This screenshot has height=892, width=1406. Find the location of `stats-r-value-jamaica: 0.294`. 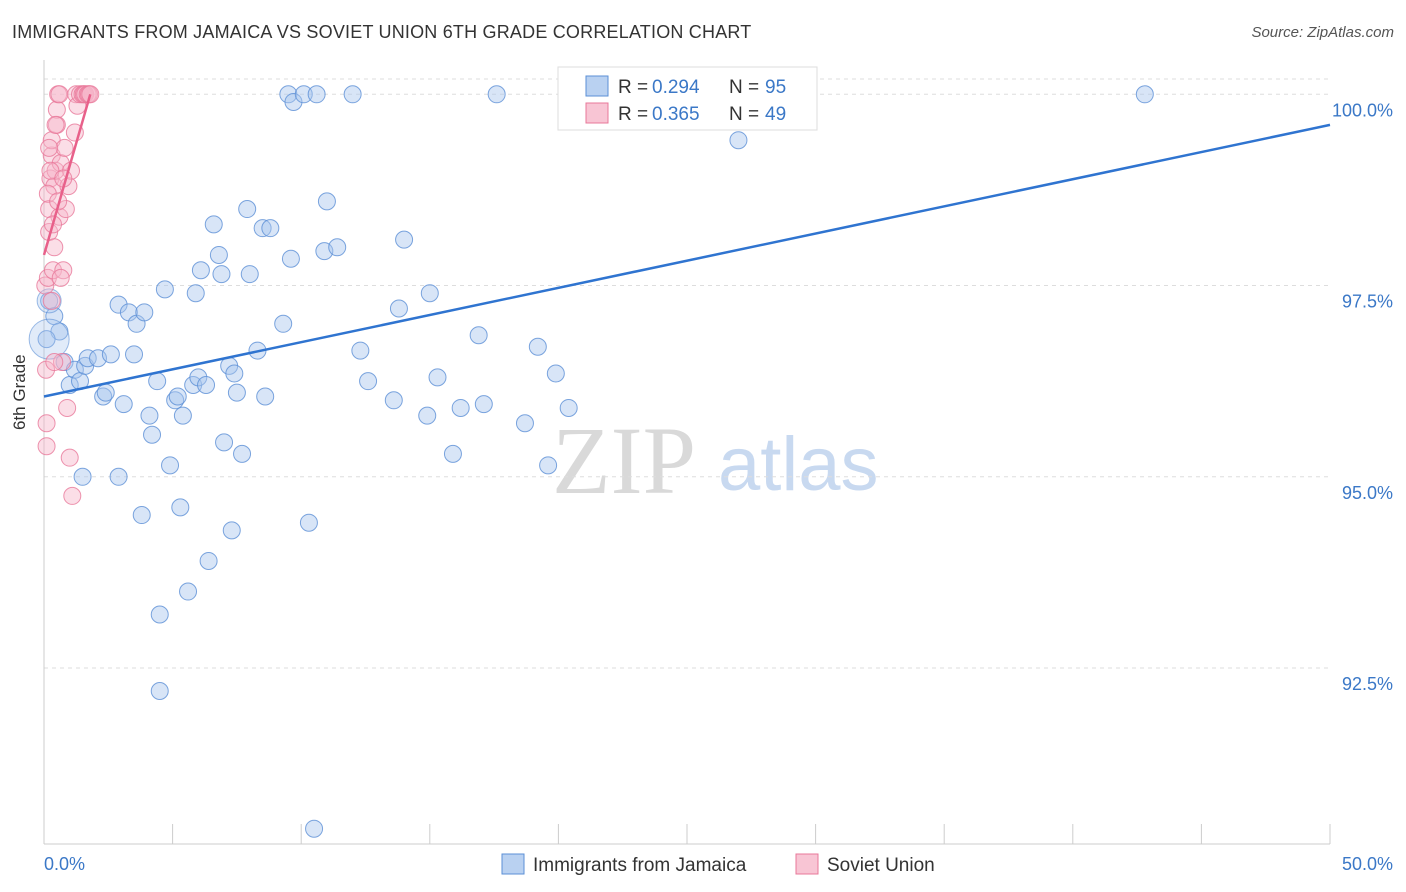

stats-r-value-jamaica: 0.294 is located at coordinates (676, 87).